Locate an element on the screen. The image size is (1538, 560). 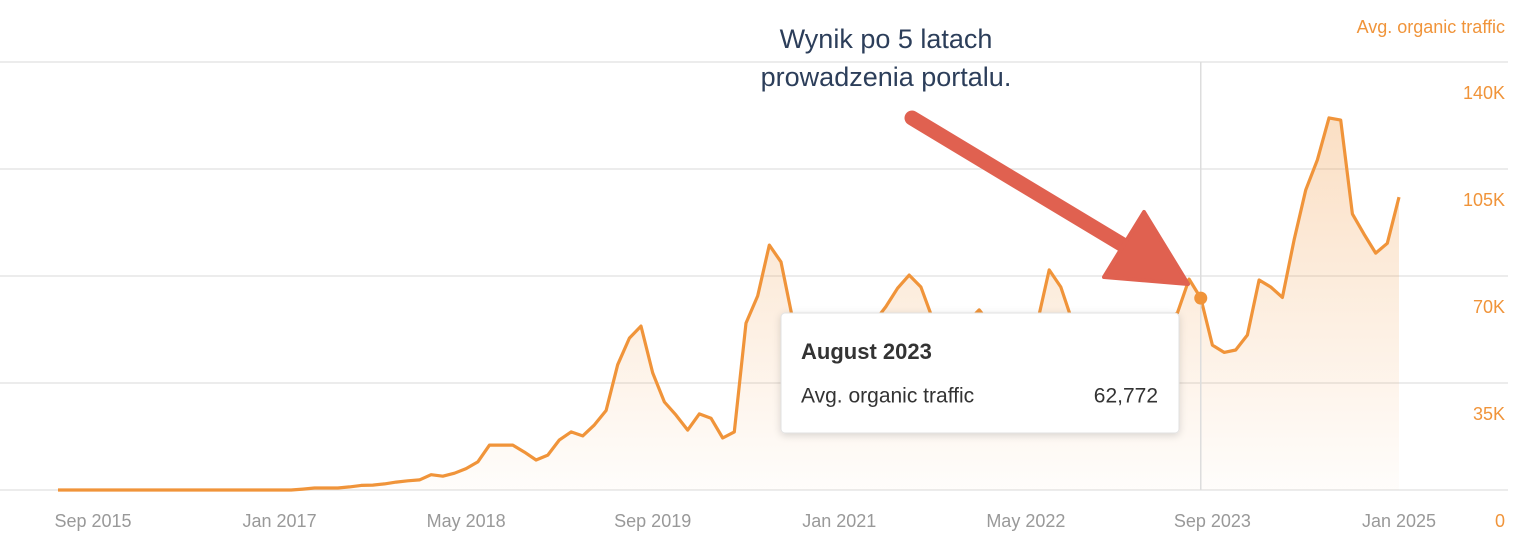
y-tick-label: 0 is located at coordinates (1500, 521).